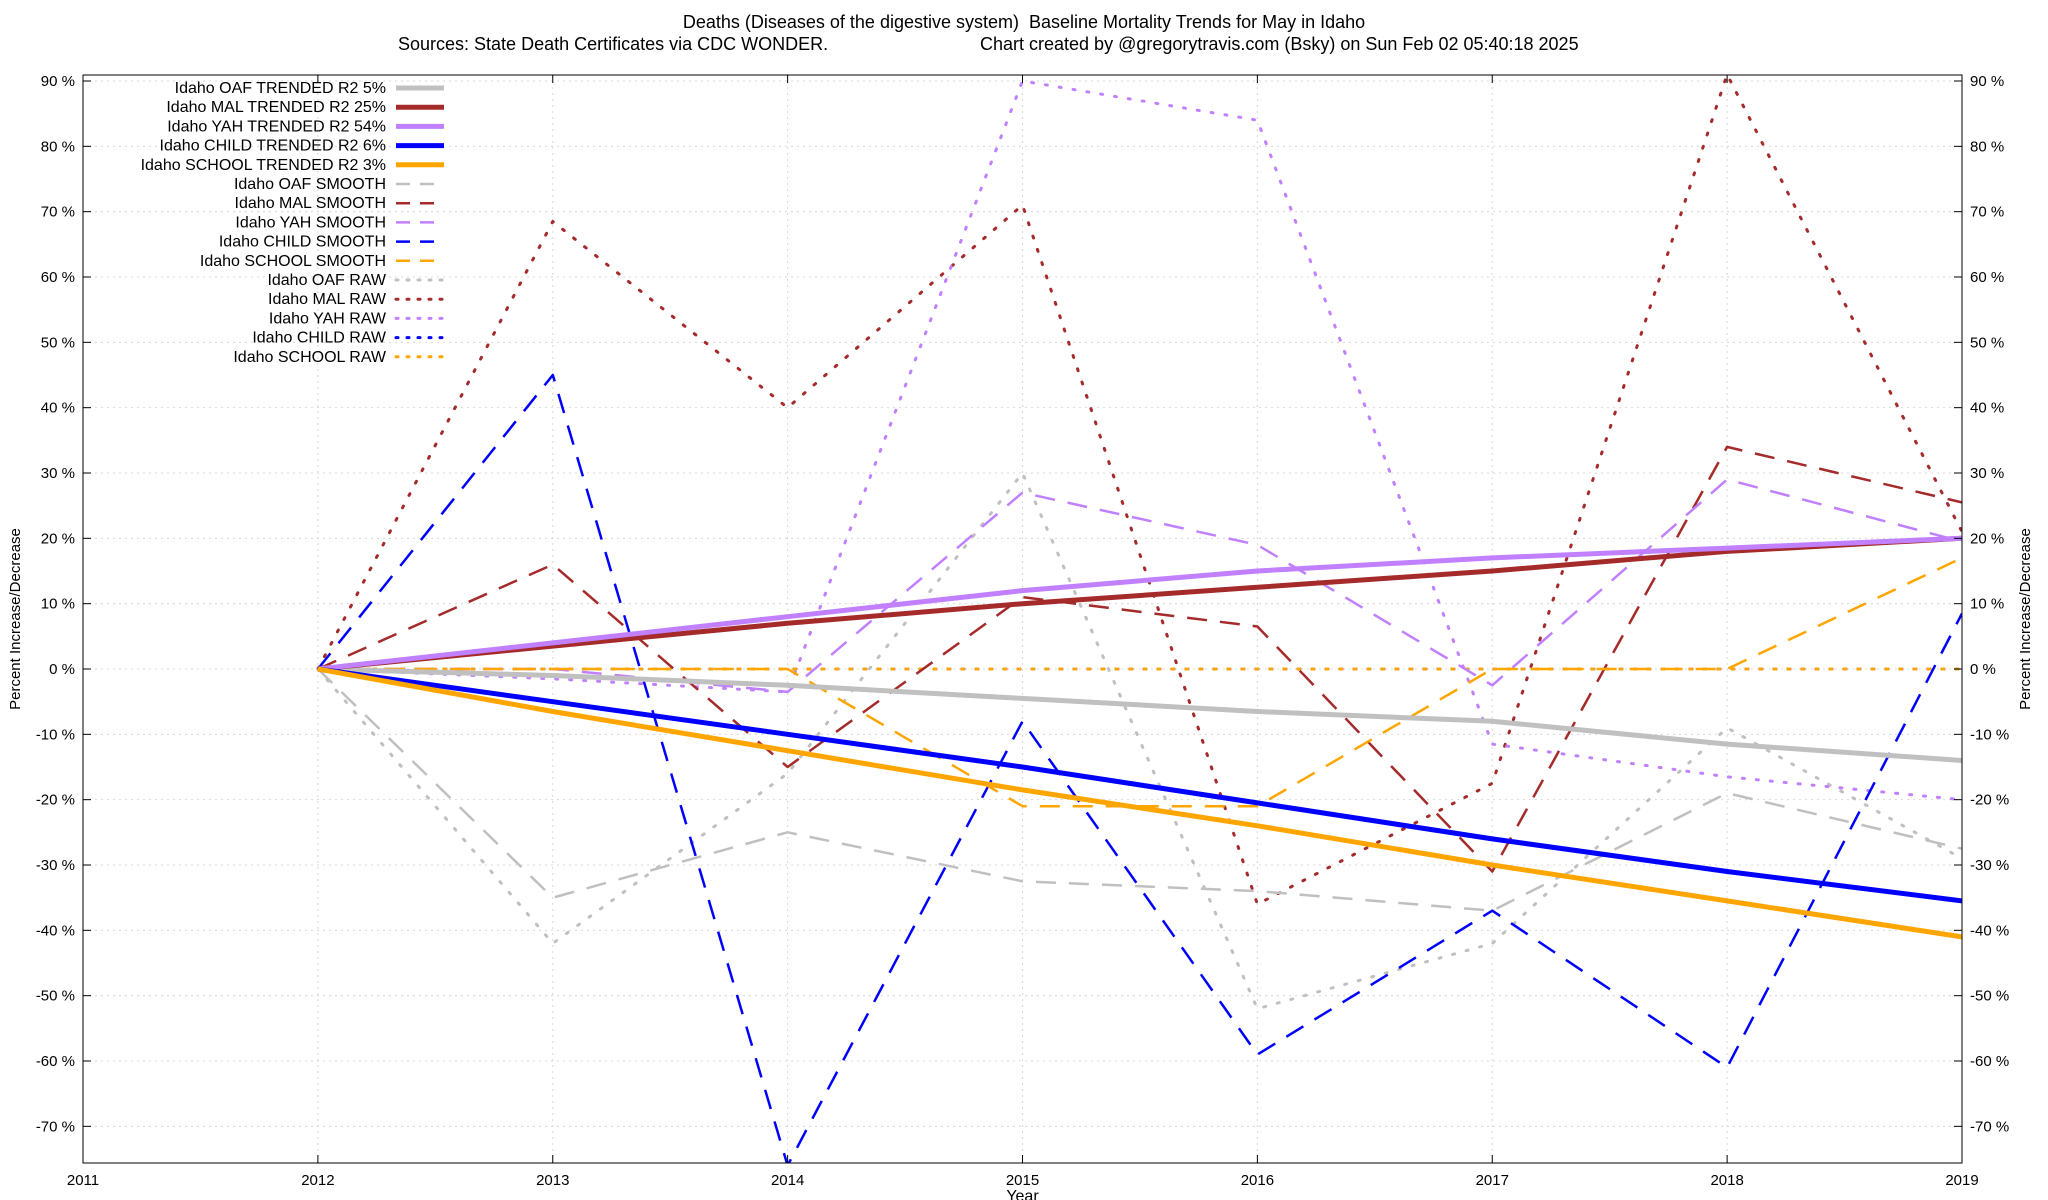 This screenshot has height=1200, width=2048. What do you see at coordinates (327, 299) in the screenshot?
I see `legend-label: Idaho MAL RAW` at bounding box center [327, 299].